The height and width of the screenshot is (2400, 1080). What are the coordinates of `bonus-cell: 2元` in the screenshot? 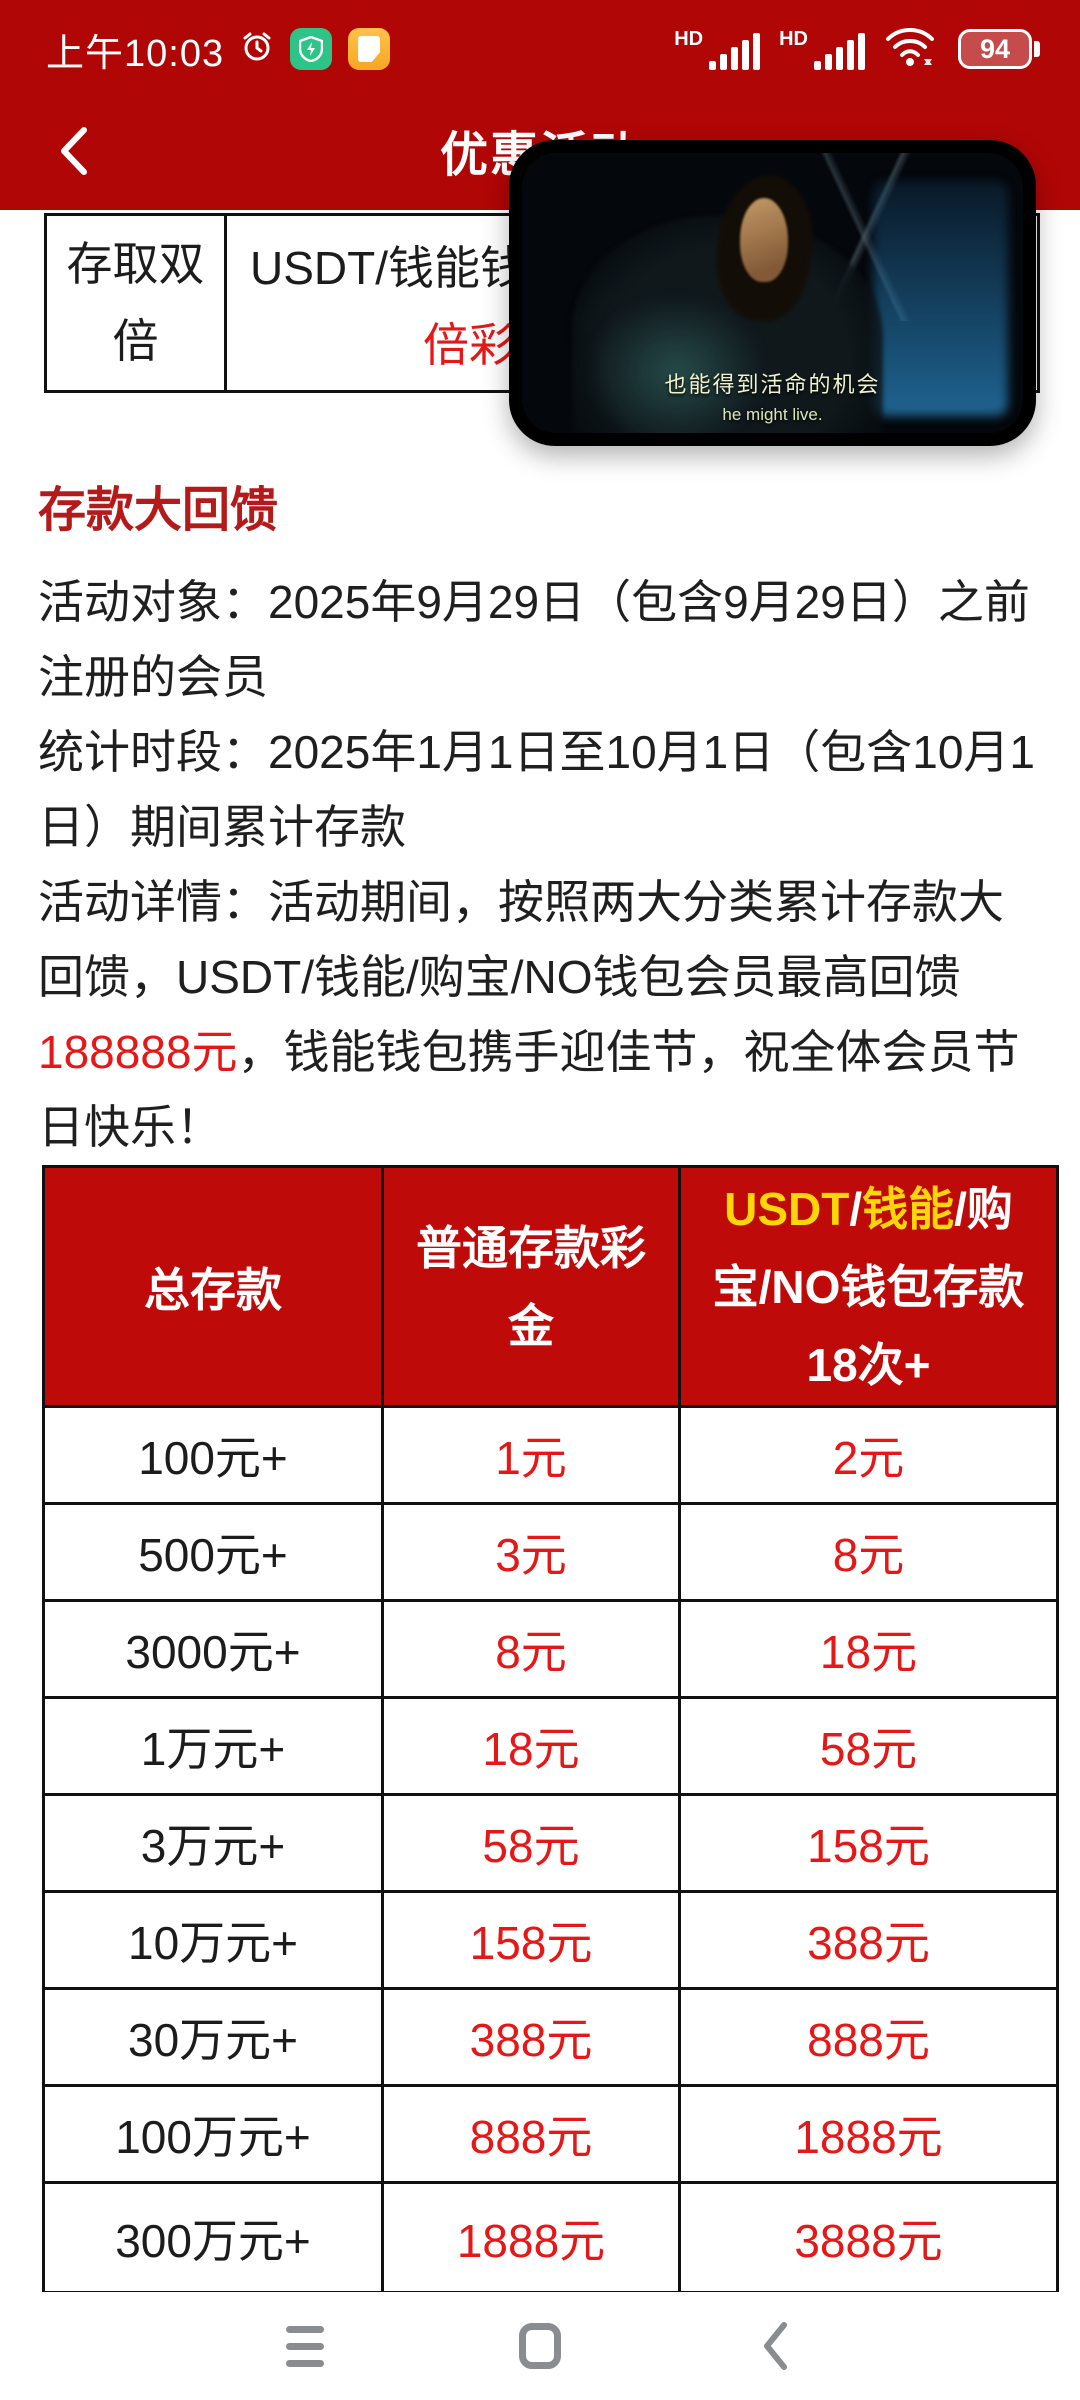 It's located at (868, 1455).